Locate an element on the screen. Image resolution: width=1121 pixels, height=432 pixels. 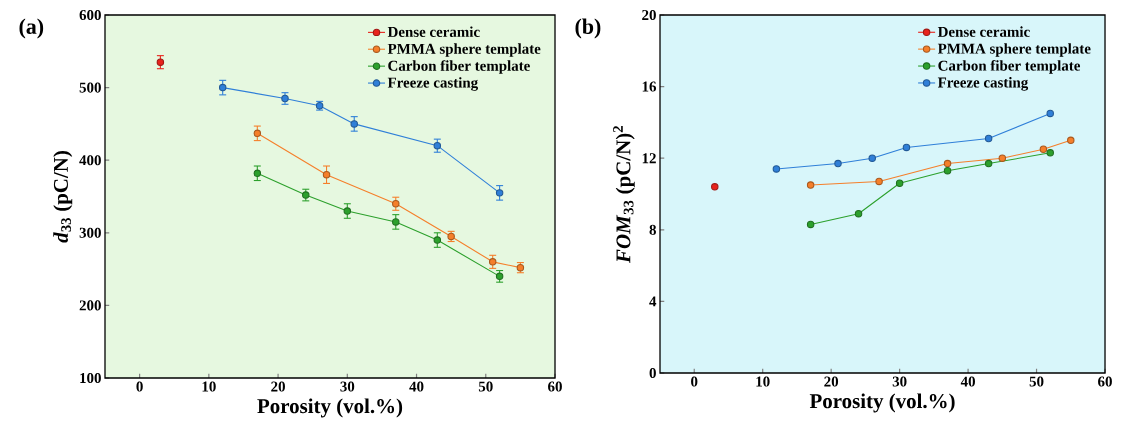
text: (b) is located at coordinates (588, 28).